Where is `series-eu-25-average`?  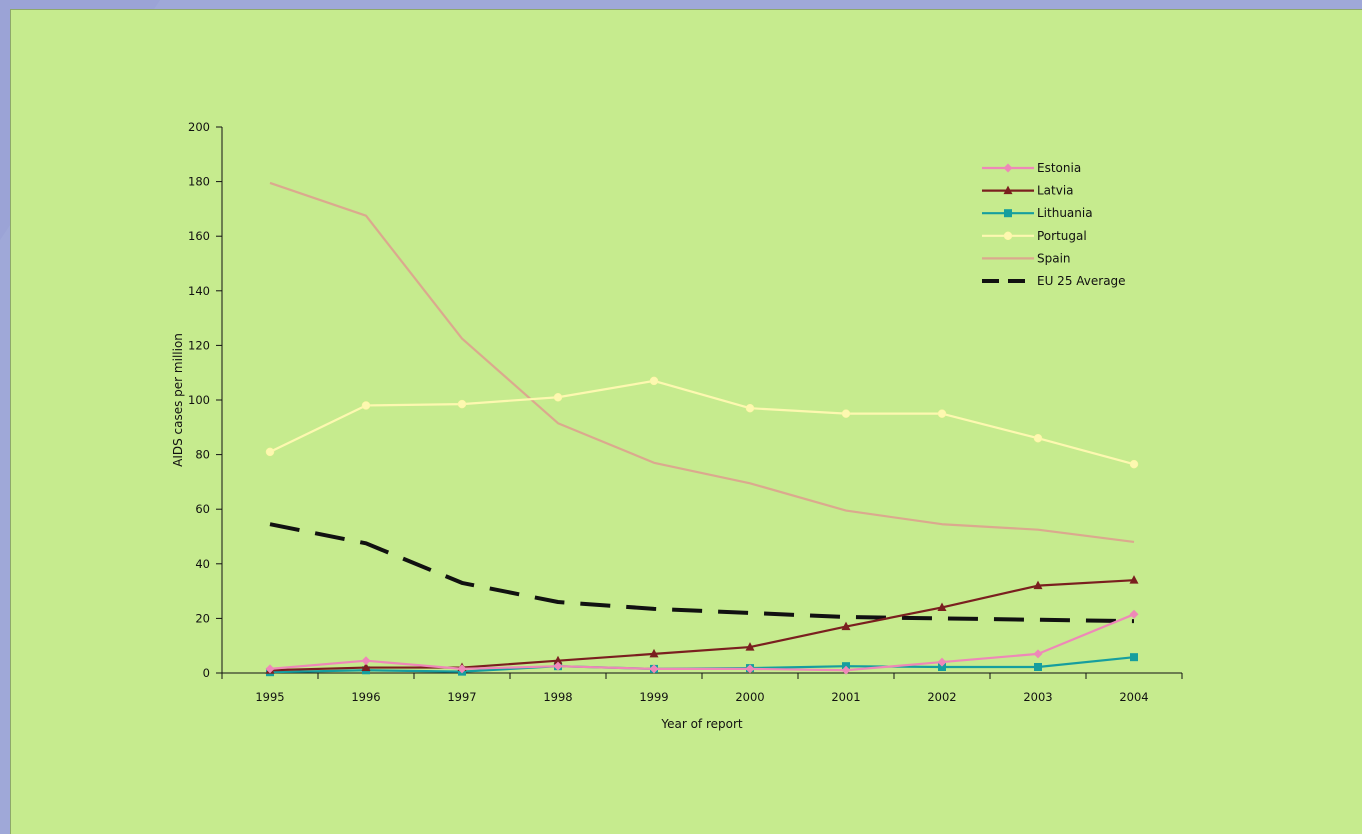 series-eu-25-average is located at coordinates (702, 573).